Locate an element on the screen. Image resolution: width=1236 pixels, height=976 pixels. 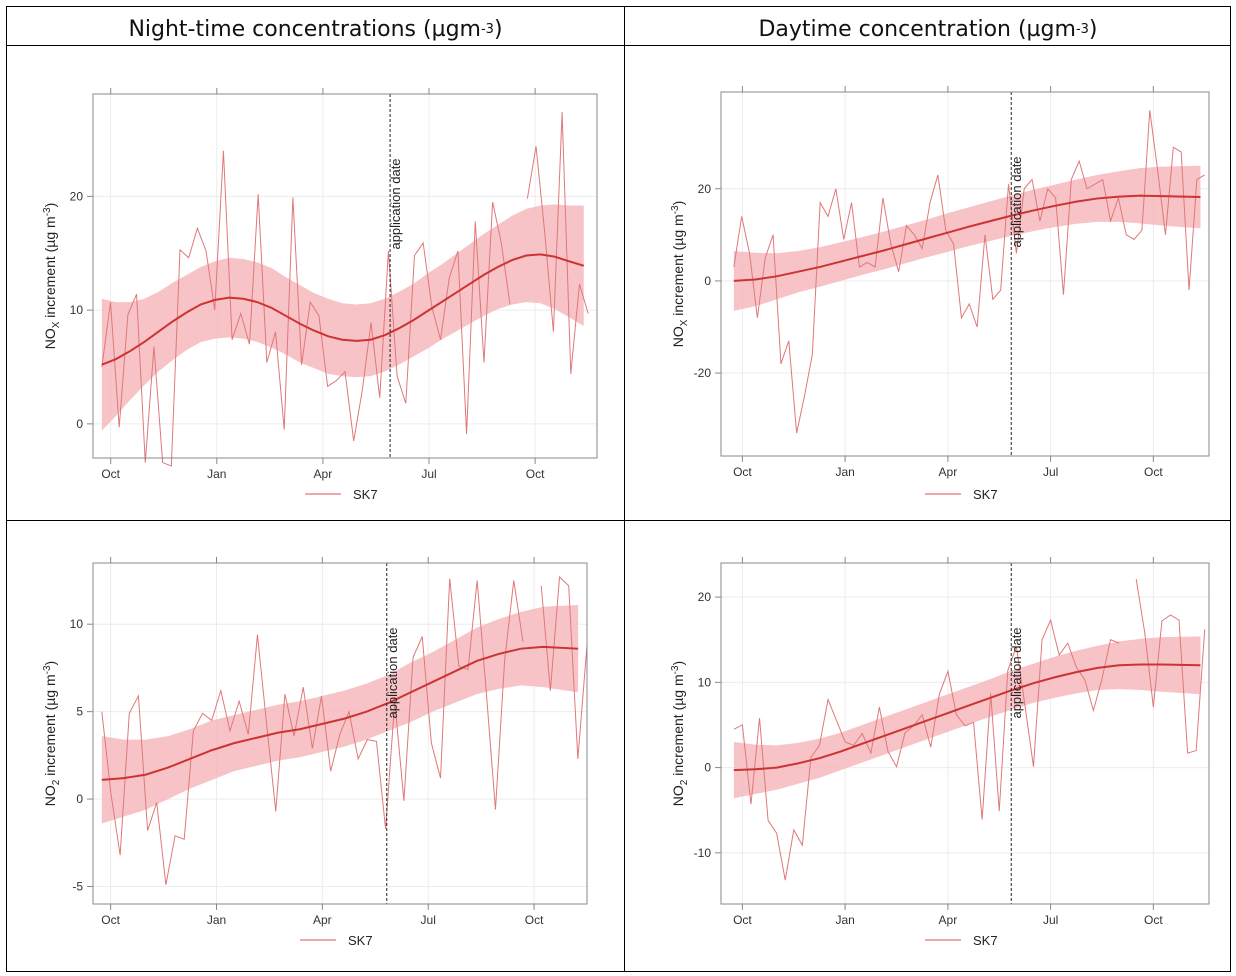
header-day-sup: -3 is located at coordinates (1082, 29).